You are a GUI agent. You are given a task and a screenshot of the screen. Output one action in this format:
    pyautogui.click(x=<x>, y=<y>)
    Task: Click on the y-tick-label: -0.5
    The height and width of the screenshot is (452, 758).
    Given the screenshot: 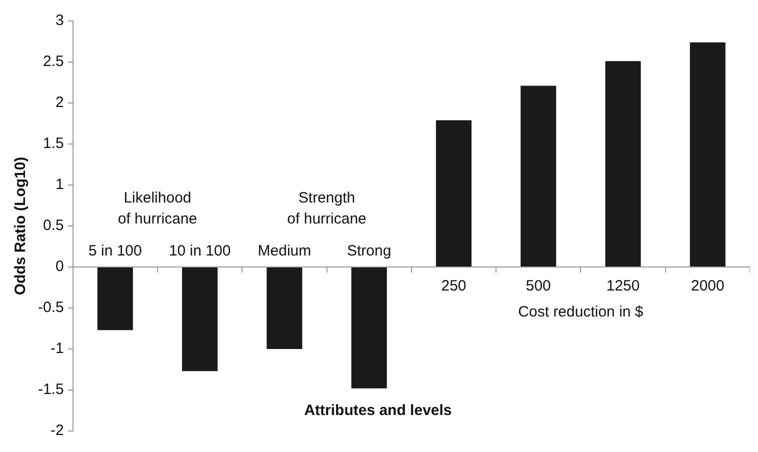 What is the action you would take?
    pyautogui.click(x=51, y=307)
    